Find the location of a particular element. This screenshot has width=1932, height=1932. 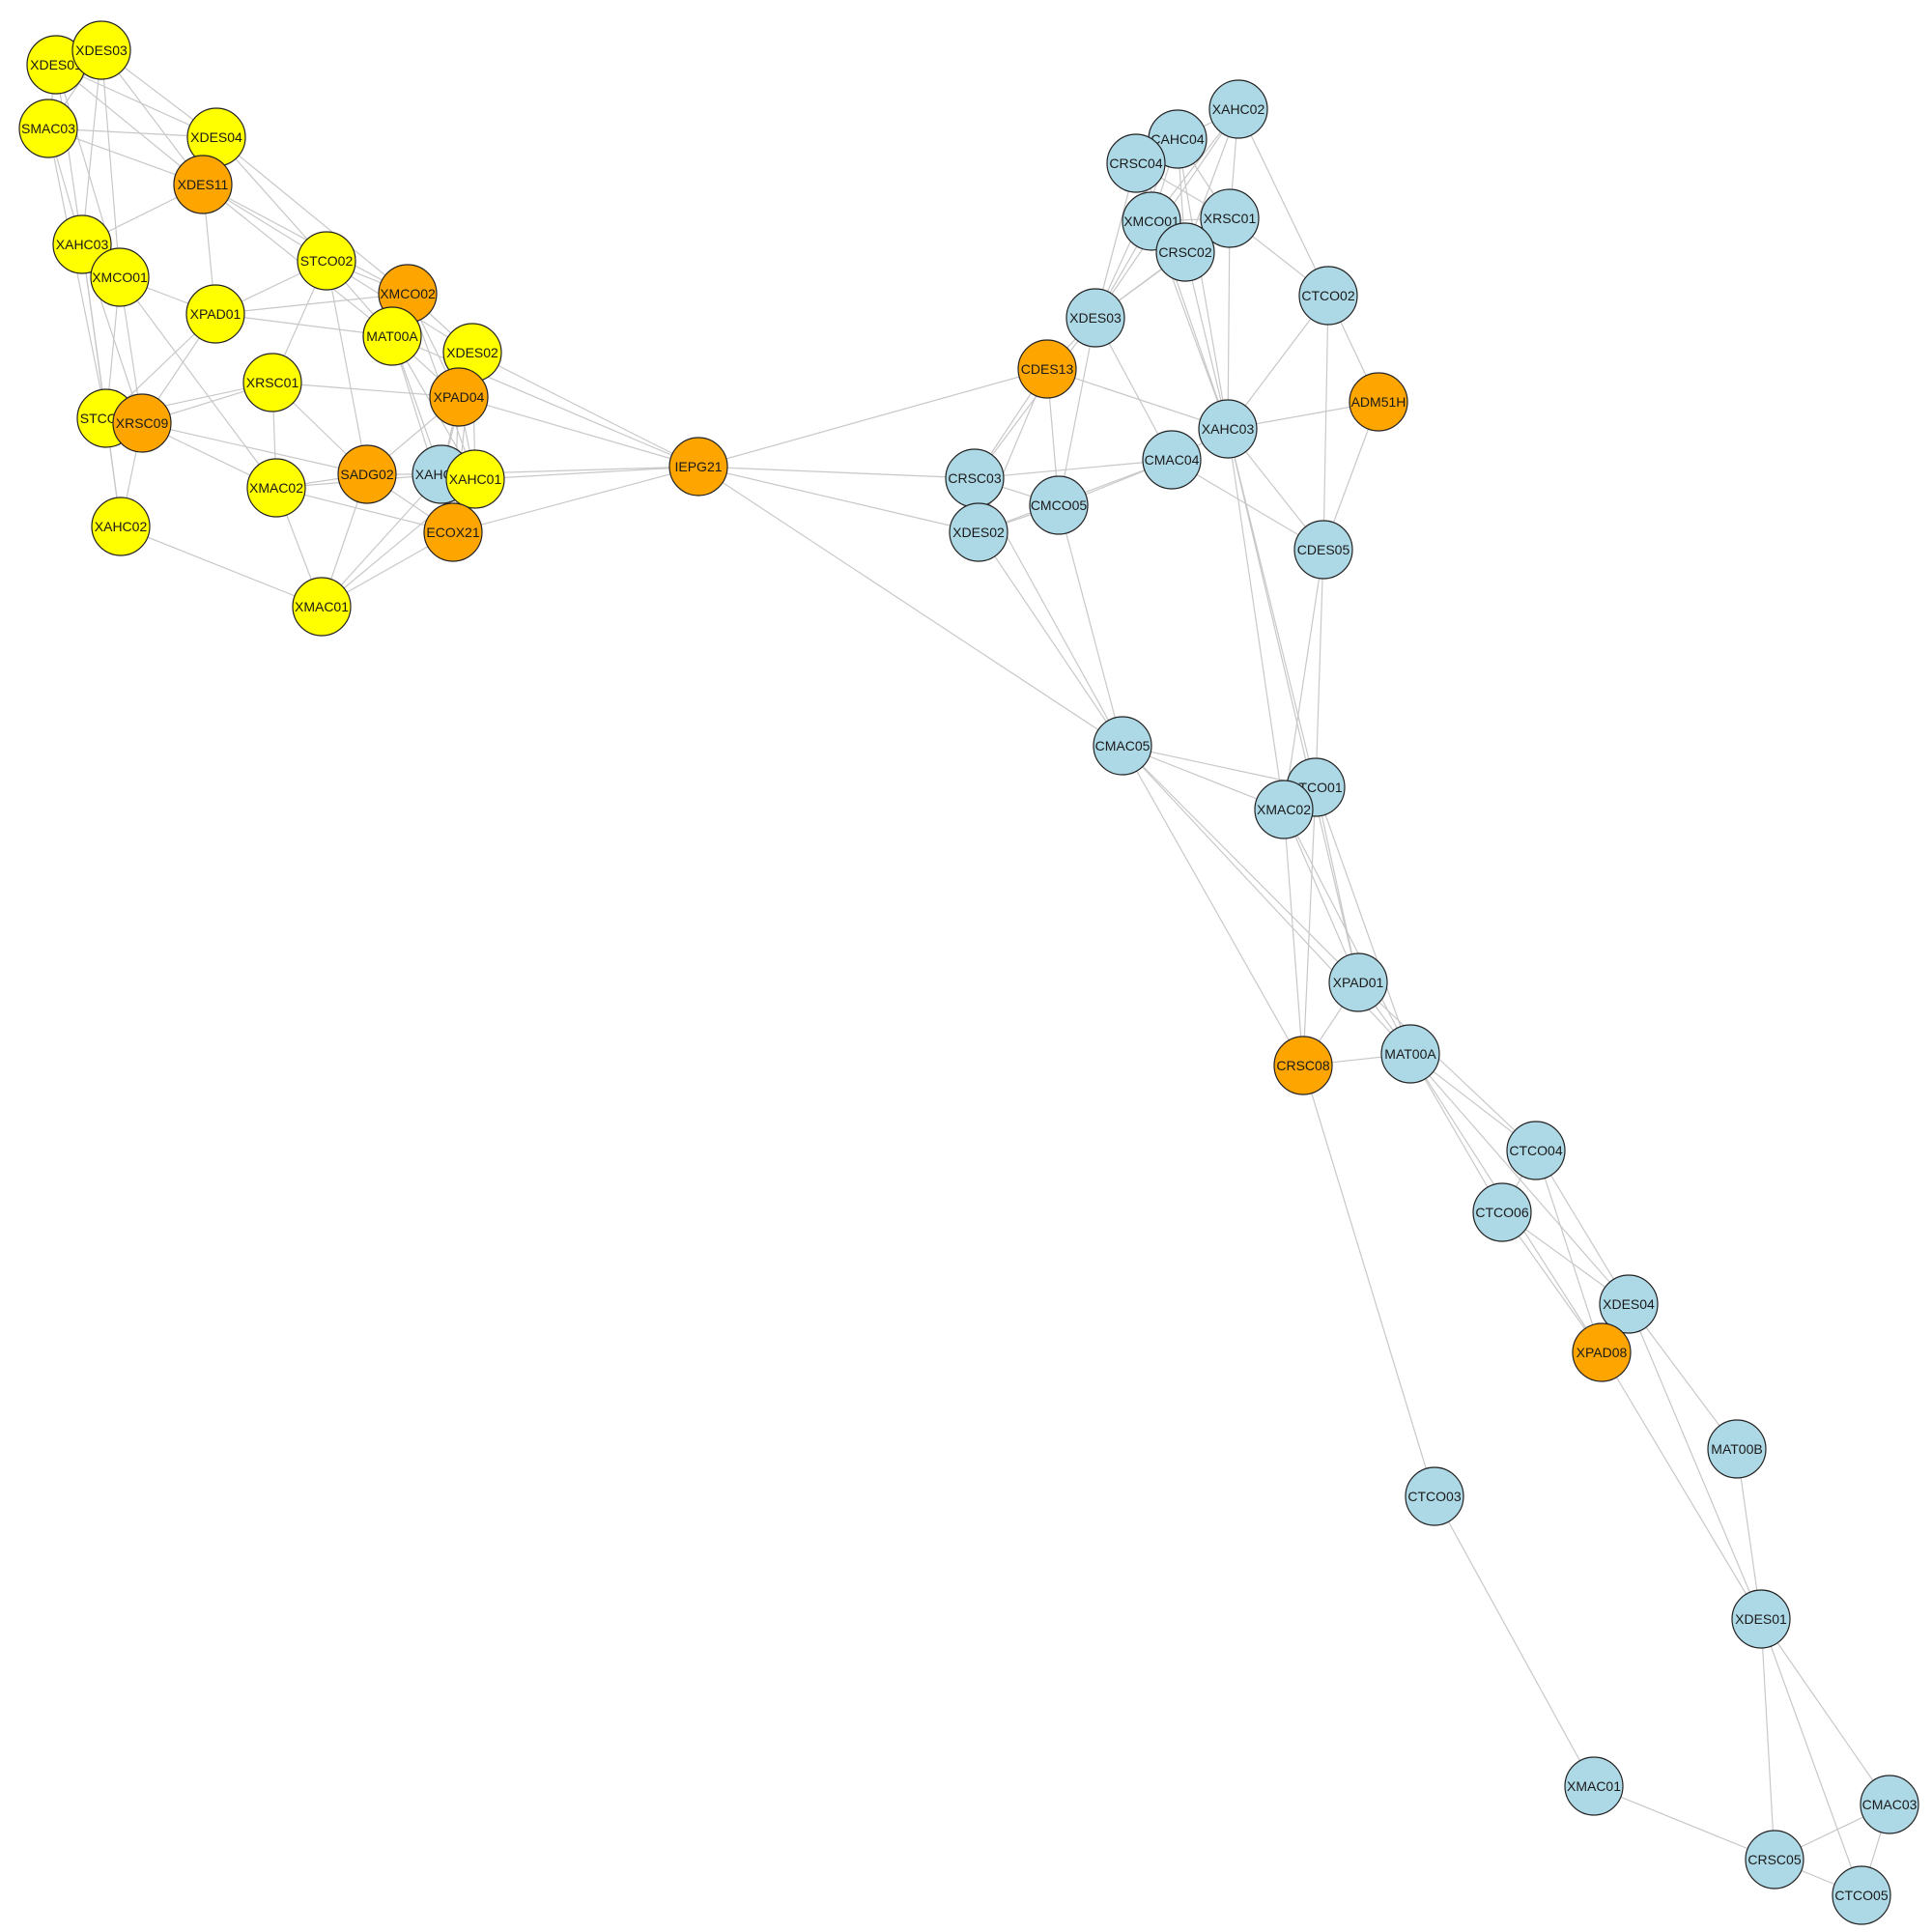

node-r-xrsc01: XRSC01 is located at coordinates (1230, 218).